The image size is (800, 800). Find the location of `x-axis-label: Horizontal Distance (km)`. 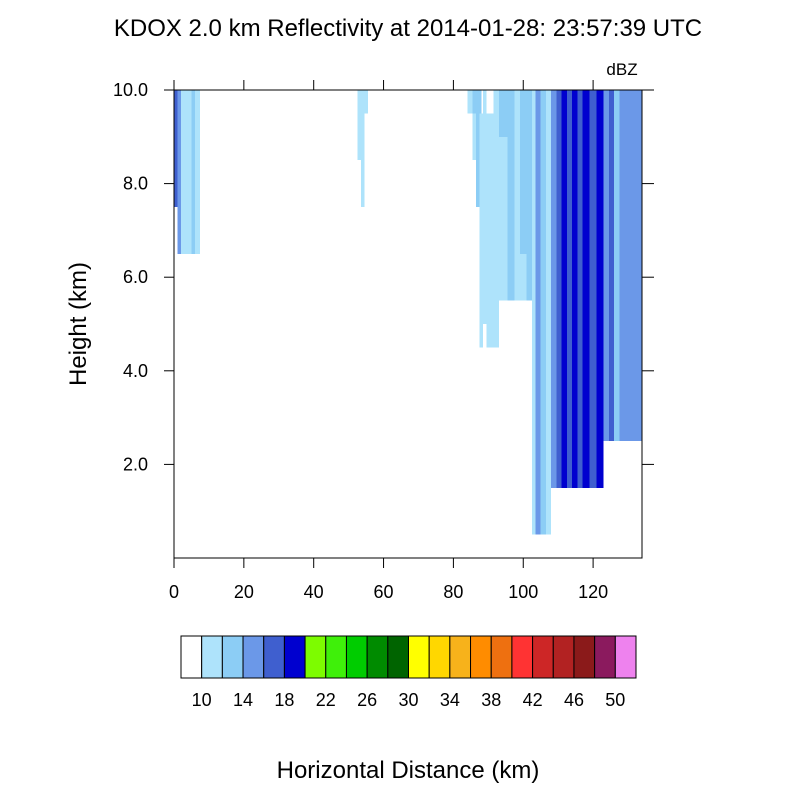

x-axis-label: Horizontal Distance (km) is located at coordinates (408, 770).